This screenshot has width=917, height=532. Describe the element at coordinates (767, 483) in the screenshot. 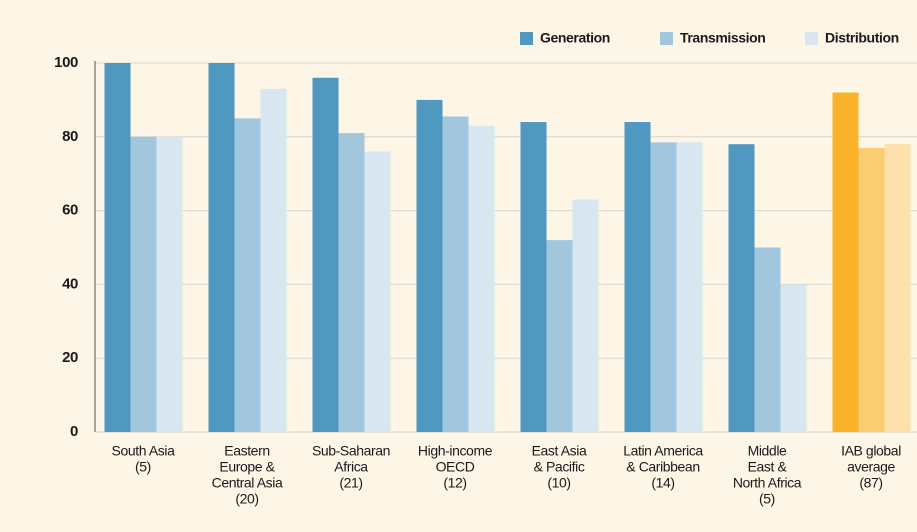

I see `x-tick-label: North Africa` at that location.